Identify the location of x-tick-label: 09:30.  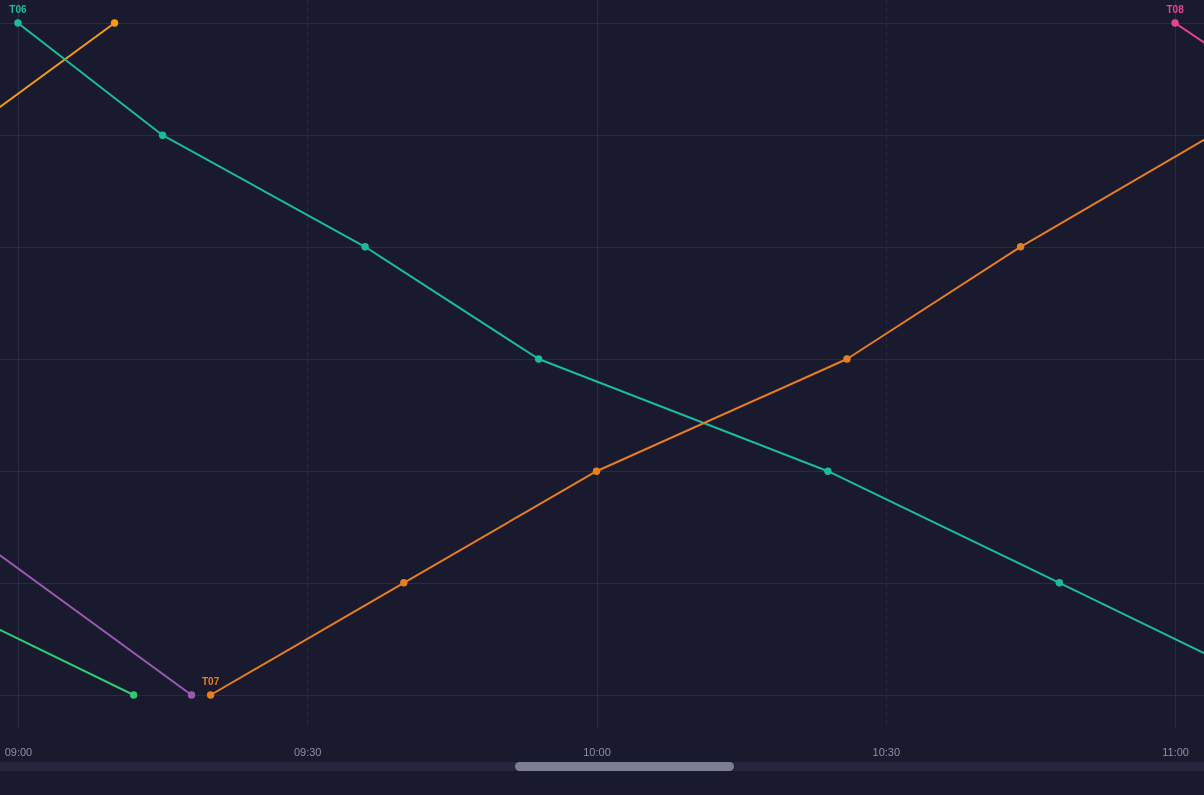
(307, 751).